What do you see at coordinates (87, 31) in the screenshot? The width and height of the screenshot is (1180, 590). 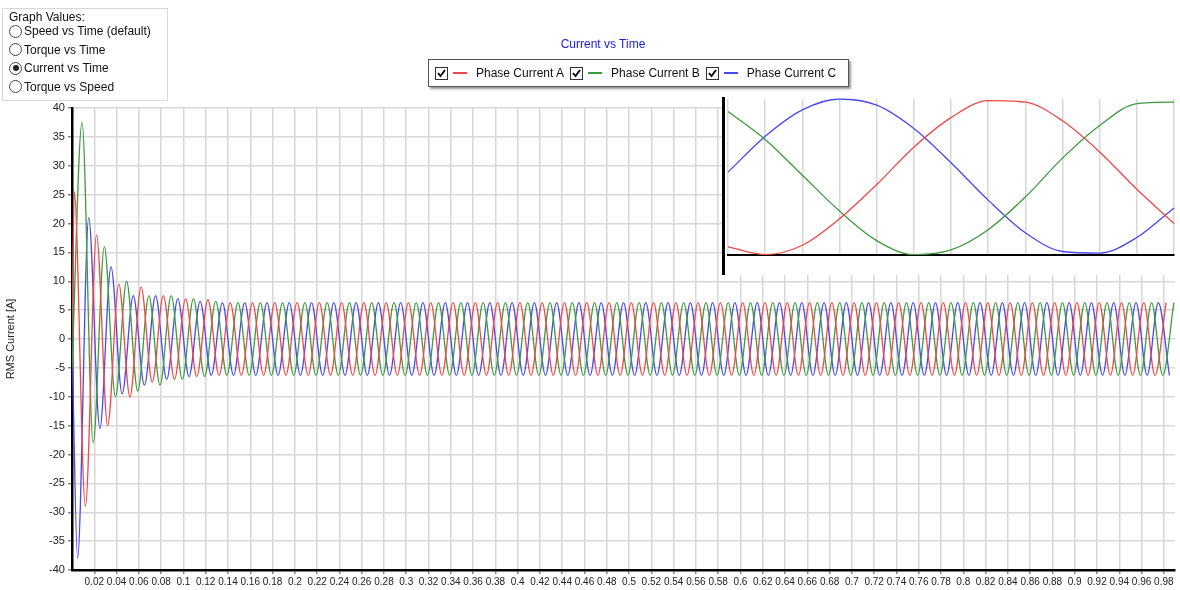 I see `text: Speed vs Time (default)` at bounding box center [87, 31].